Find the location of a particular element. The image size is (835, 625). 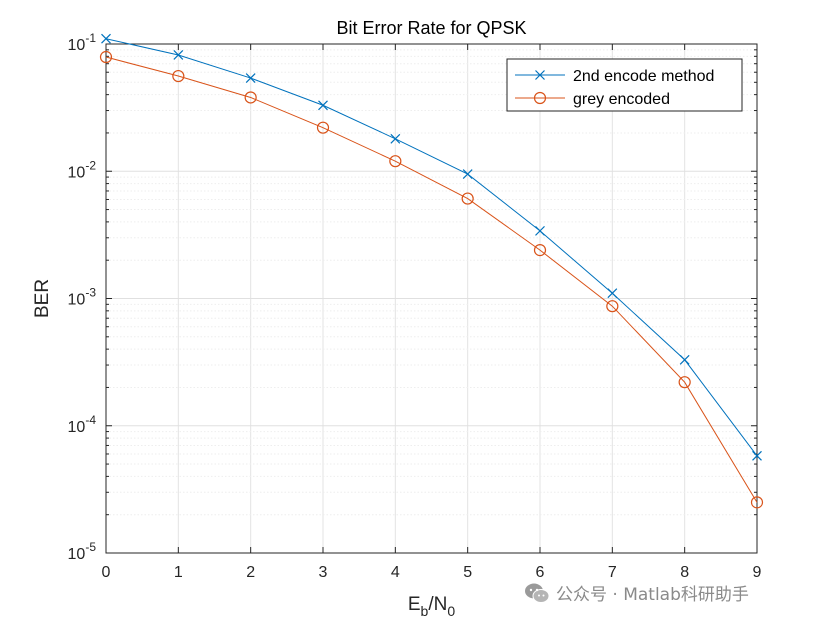

x-label-base: E is located at coordinates (414, 604).